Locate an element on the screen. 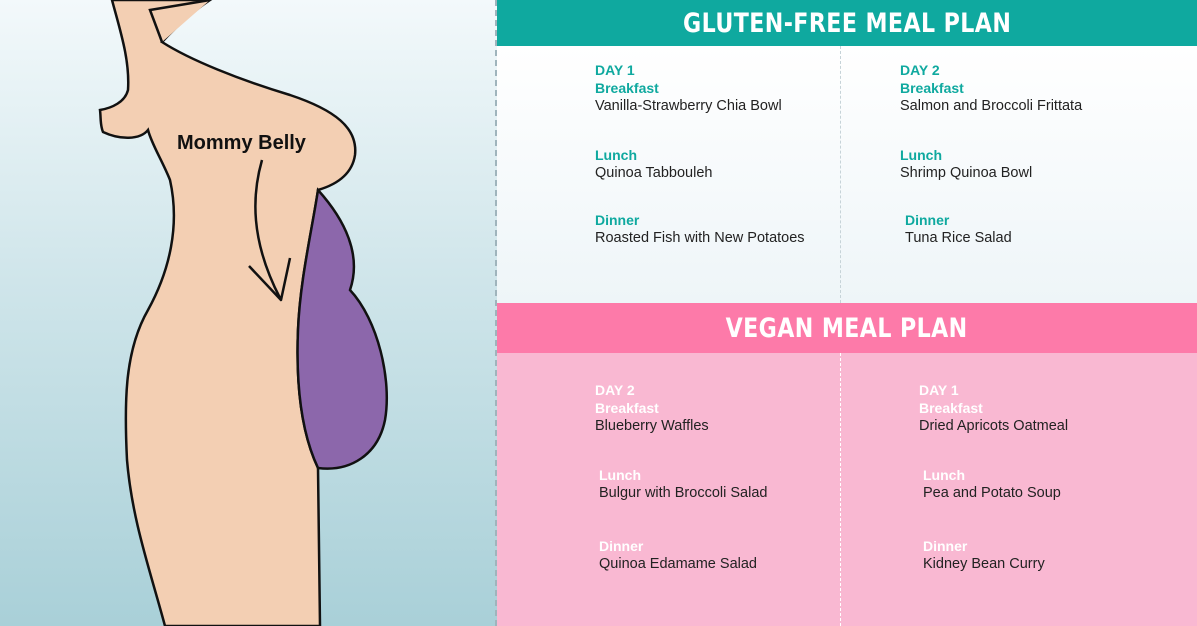  dish-name: Roasted Fish with New Potatoes is located at coordinates (700, 238).